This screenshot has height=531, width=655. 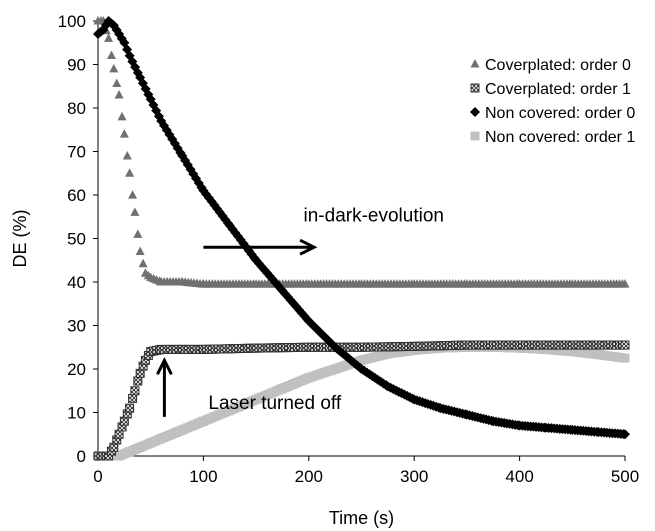 I want to click on legend-label: Coverplated: order 0, so click(x=558, y=65).